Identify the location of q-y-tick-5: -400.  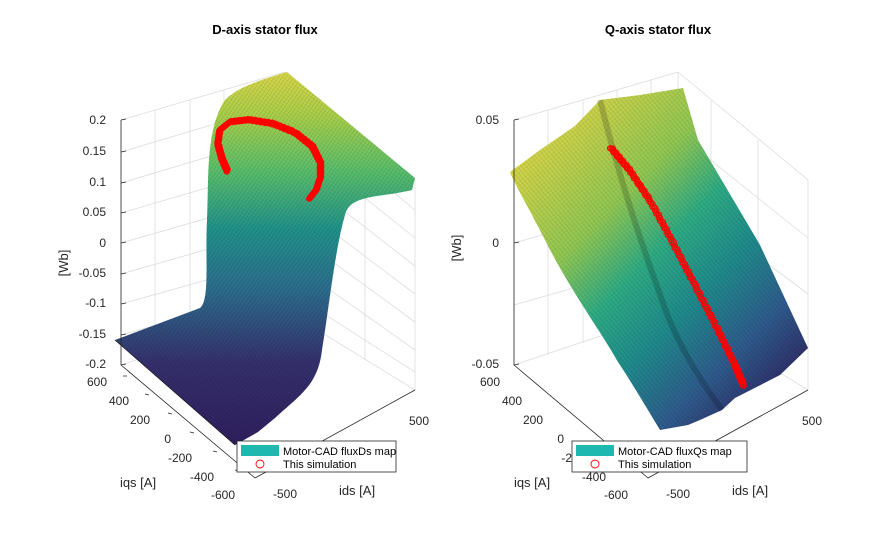
(594, 477).